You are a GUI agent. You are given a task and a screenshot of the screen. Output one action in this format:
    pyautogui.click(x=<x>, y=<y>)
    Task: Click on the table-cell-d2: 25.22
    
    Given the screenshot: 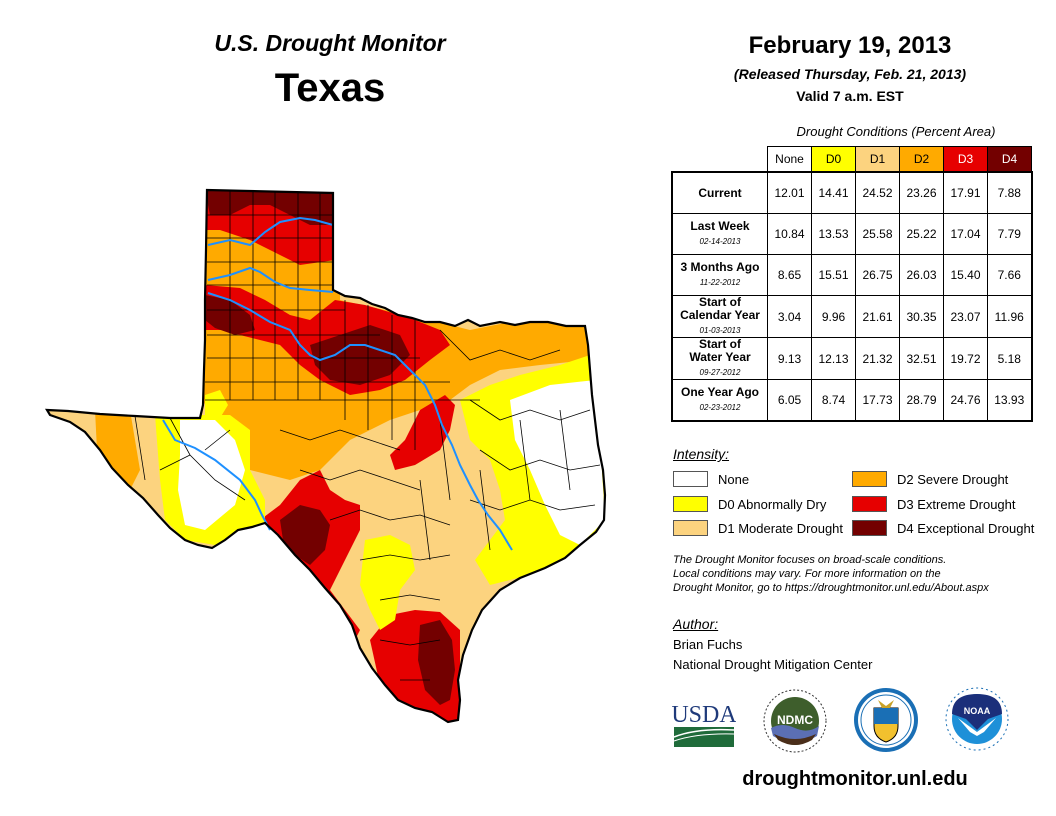 What is the action you would take?
    pyautogui.click(x=921, y=234)
    